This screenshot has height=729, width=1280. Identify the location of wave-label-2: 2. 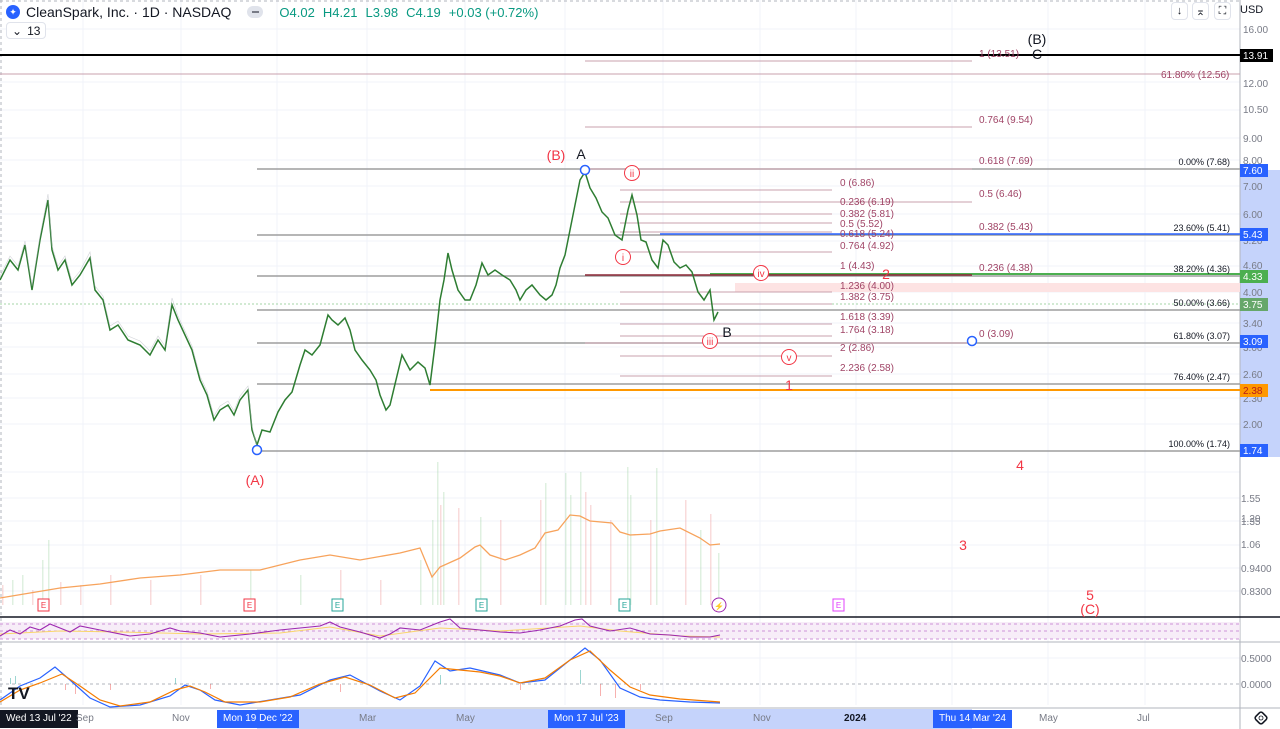
(886, 274).